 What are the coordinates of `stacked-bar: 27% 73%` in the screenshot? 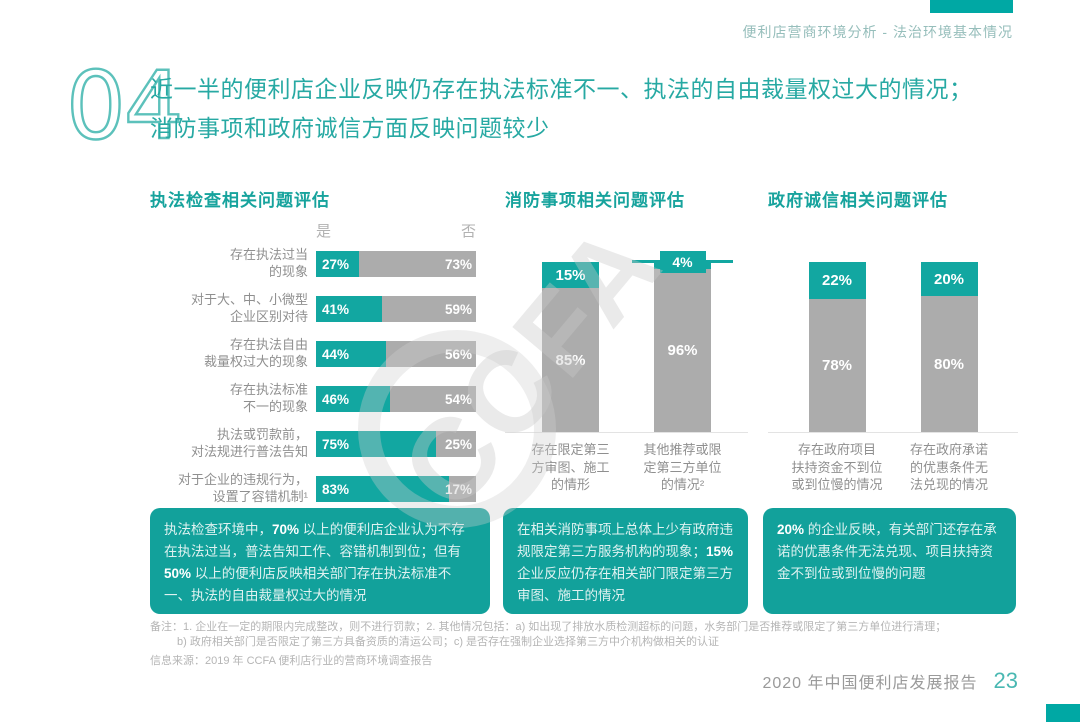 It's located at (396, 264).